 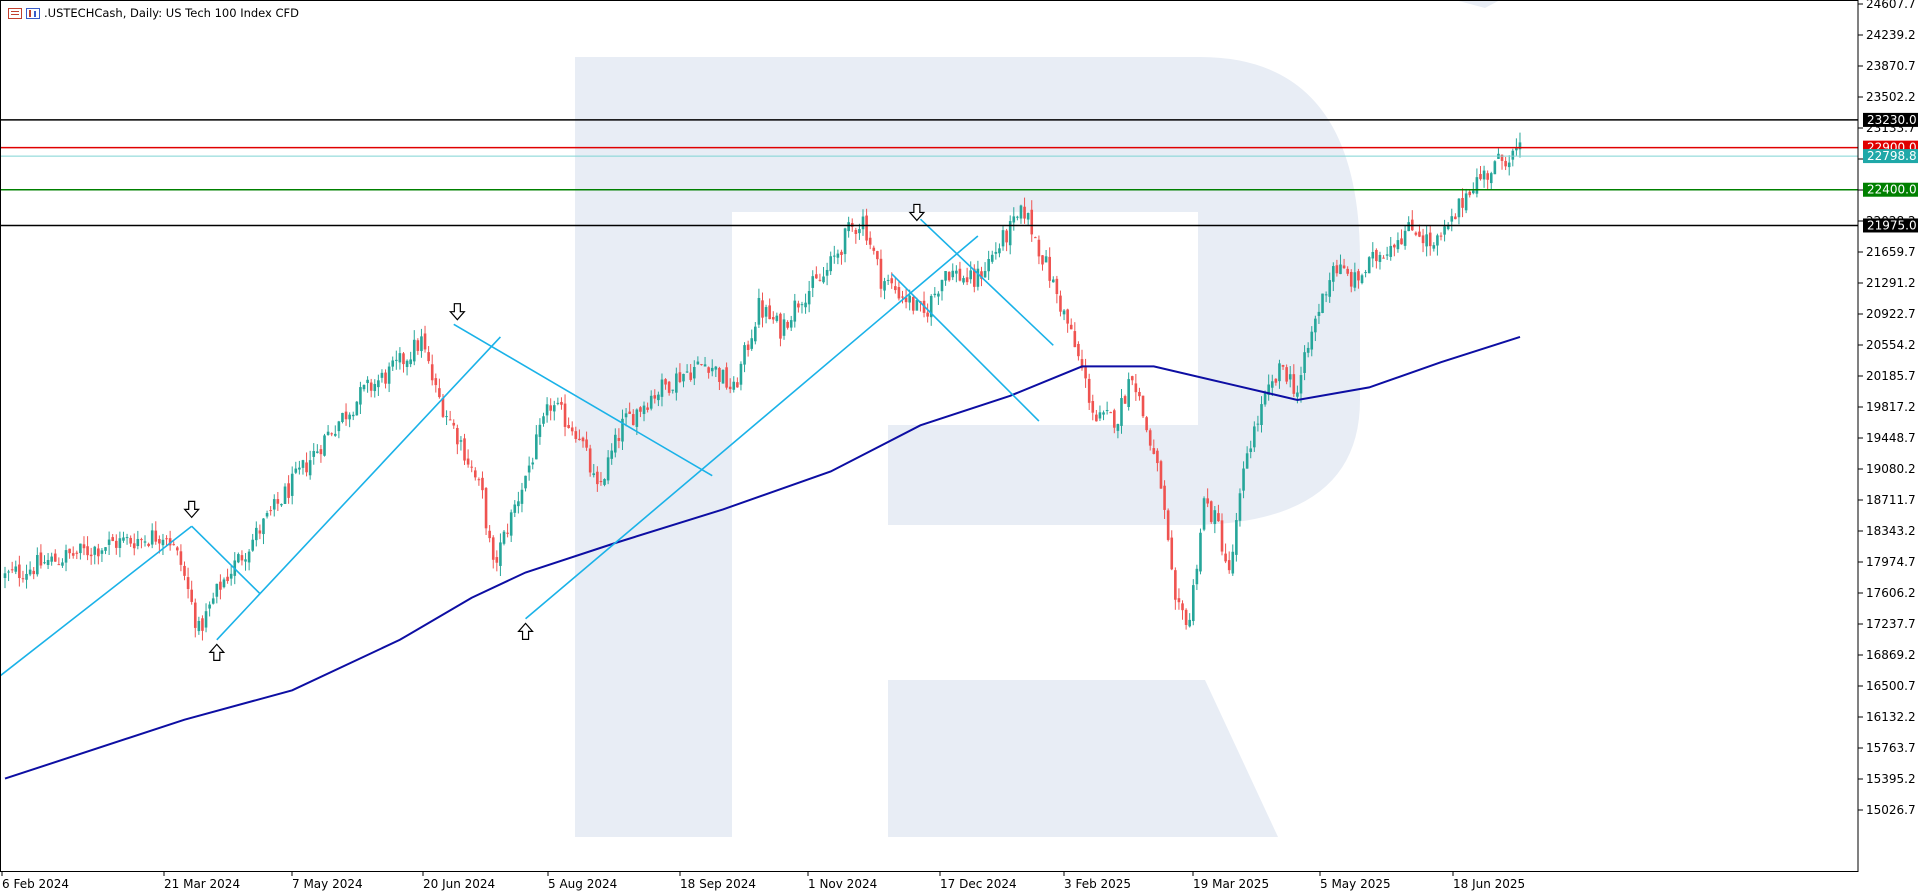 What do you see at coordinates (15, 13) in the screenshot?
I see `bar-chart-icon` at bounding box center [15, 13].